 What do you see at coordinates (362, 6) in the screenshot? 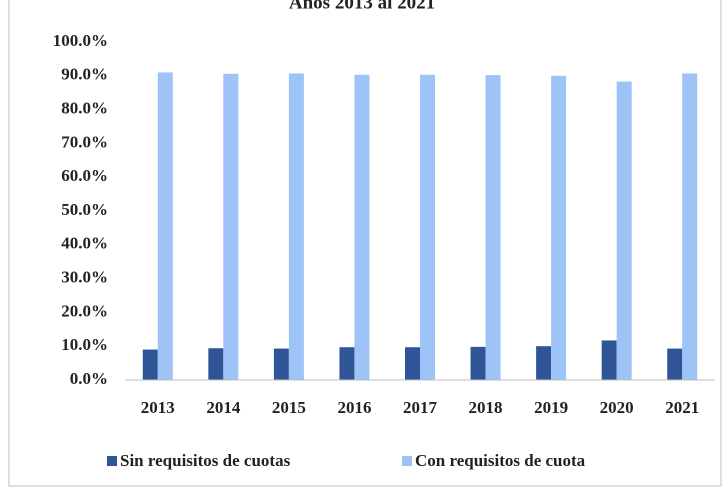
I see `chart-title: Años 2013 al 2021` at bounding box center [362, 6].